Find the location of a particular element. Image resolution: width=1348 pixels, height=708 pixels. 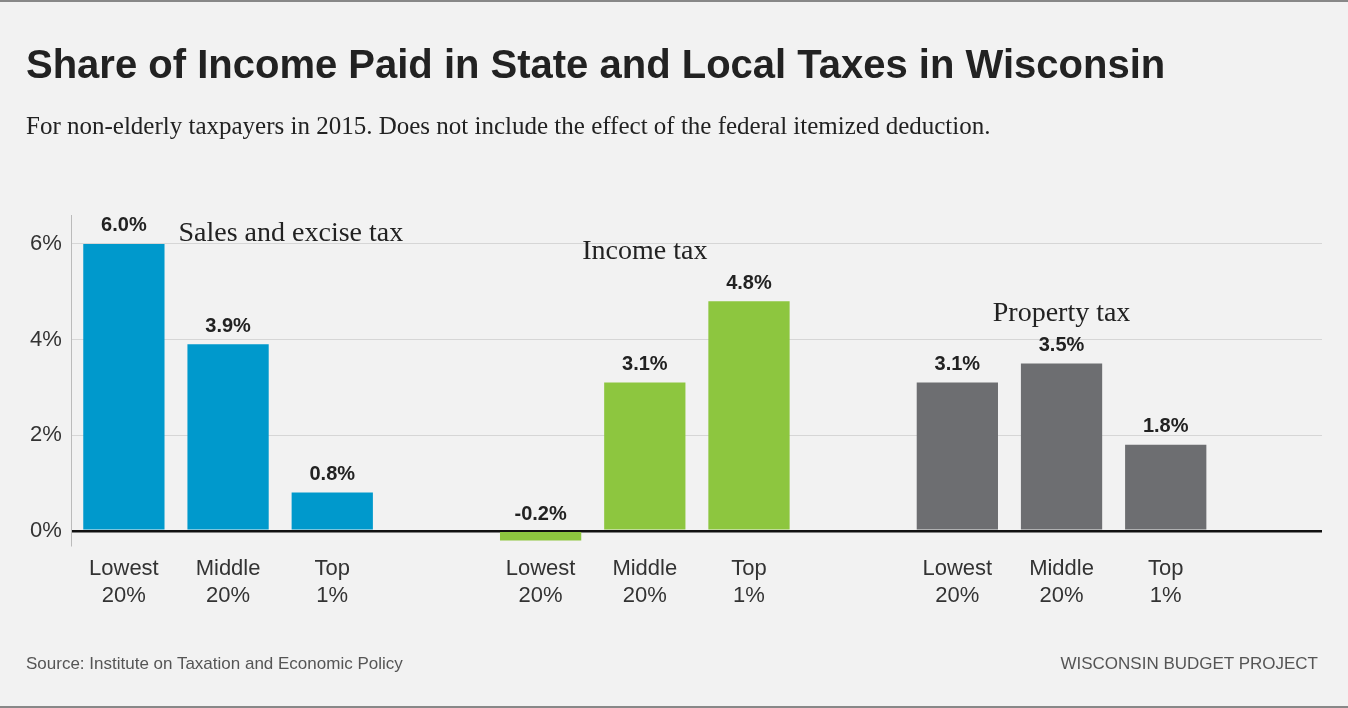

data-label: 3.9% is located at coordinates (228, 324).